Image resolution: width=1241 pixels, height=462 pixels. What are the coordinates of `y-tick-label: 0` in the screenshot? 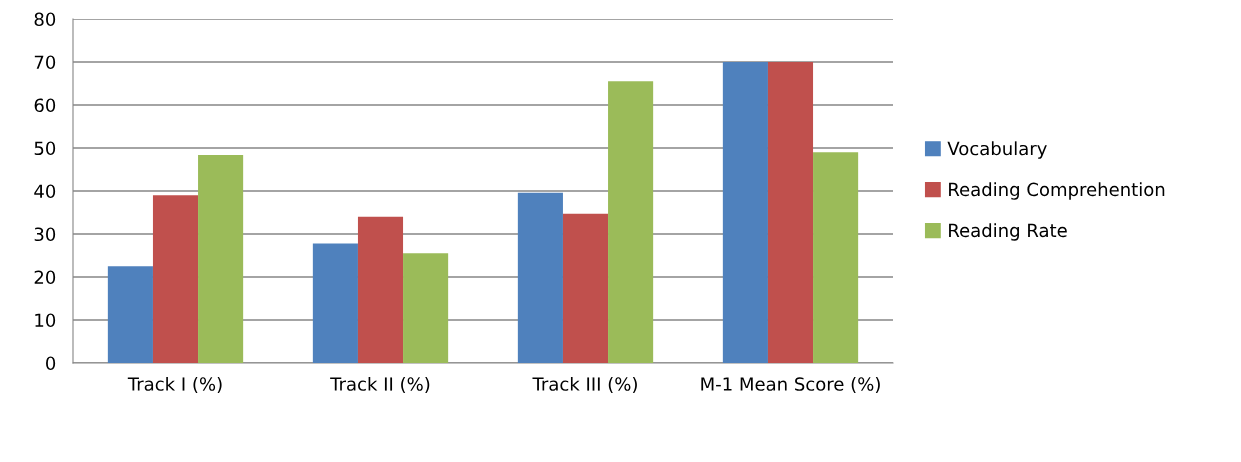 It's located at (51, 363).